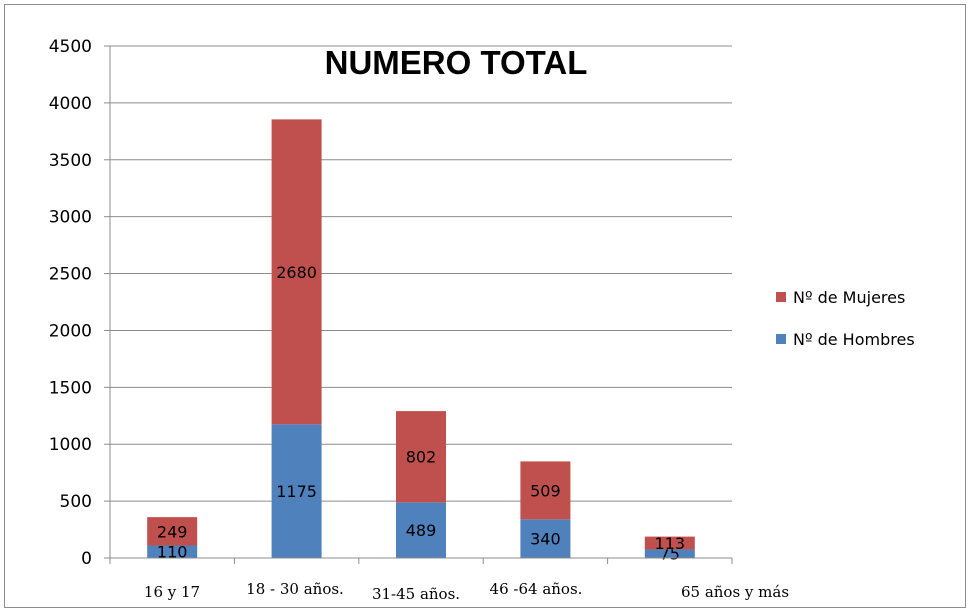 The width and height of the screenshot is (972, 613). What do you see at coordinates (845, 318) in the screenshot?
I see `legend: Nº de Mujeres Nº de Hombres` at bounding box center [845, 318].